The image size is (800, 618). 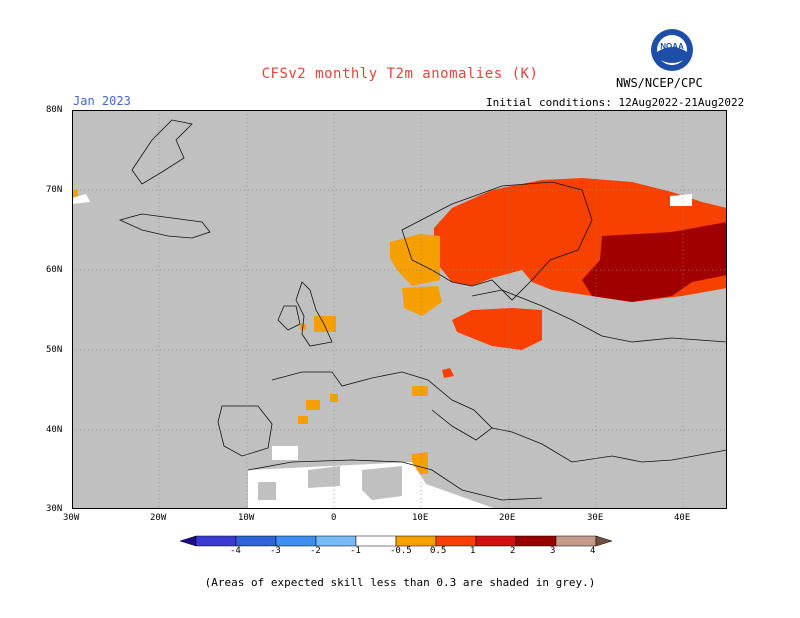 What do you see at coordinates (71, 518) in the screenshot?
I see `x-tick-30W: 30W` at bounding box center [71, 518].